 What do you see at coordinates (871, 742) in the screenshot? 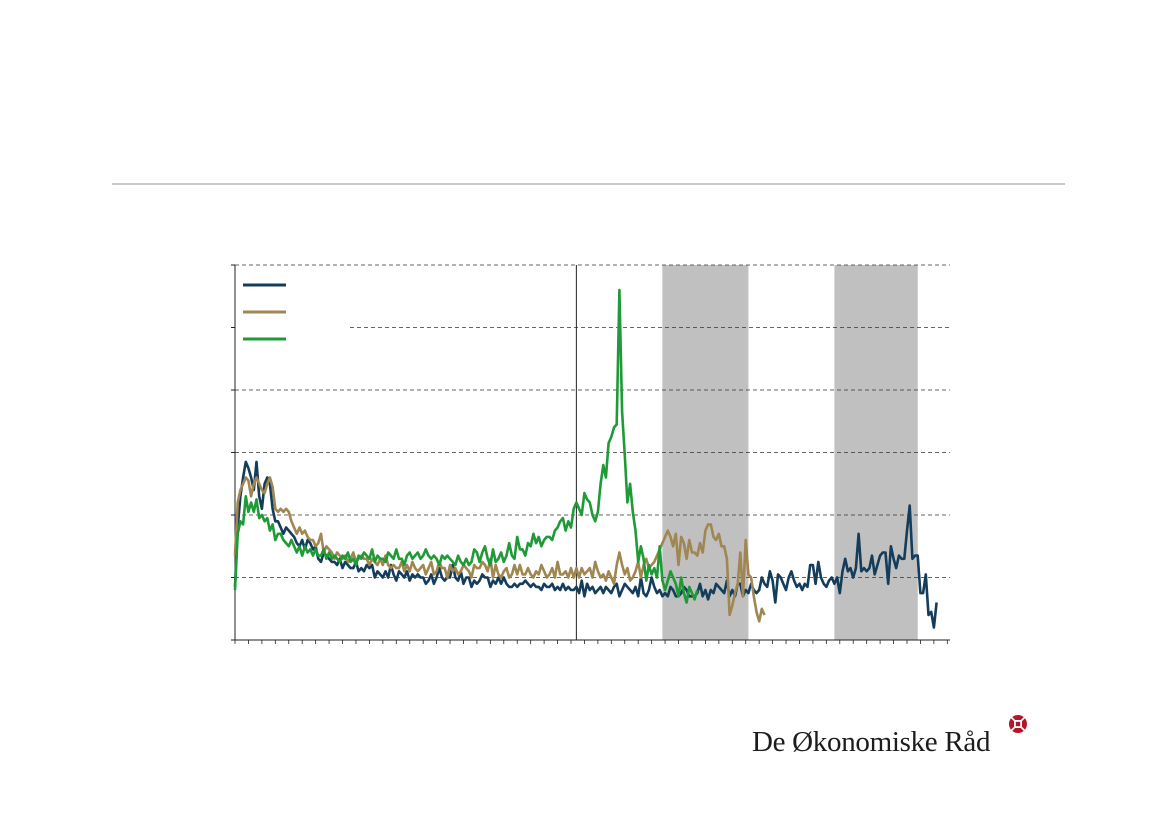
I see `brand-name: De Økonomiske Råd` at bounding box center [871, 742].